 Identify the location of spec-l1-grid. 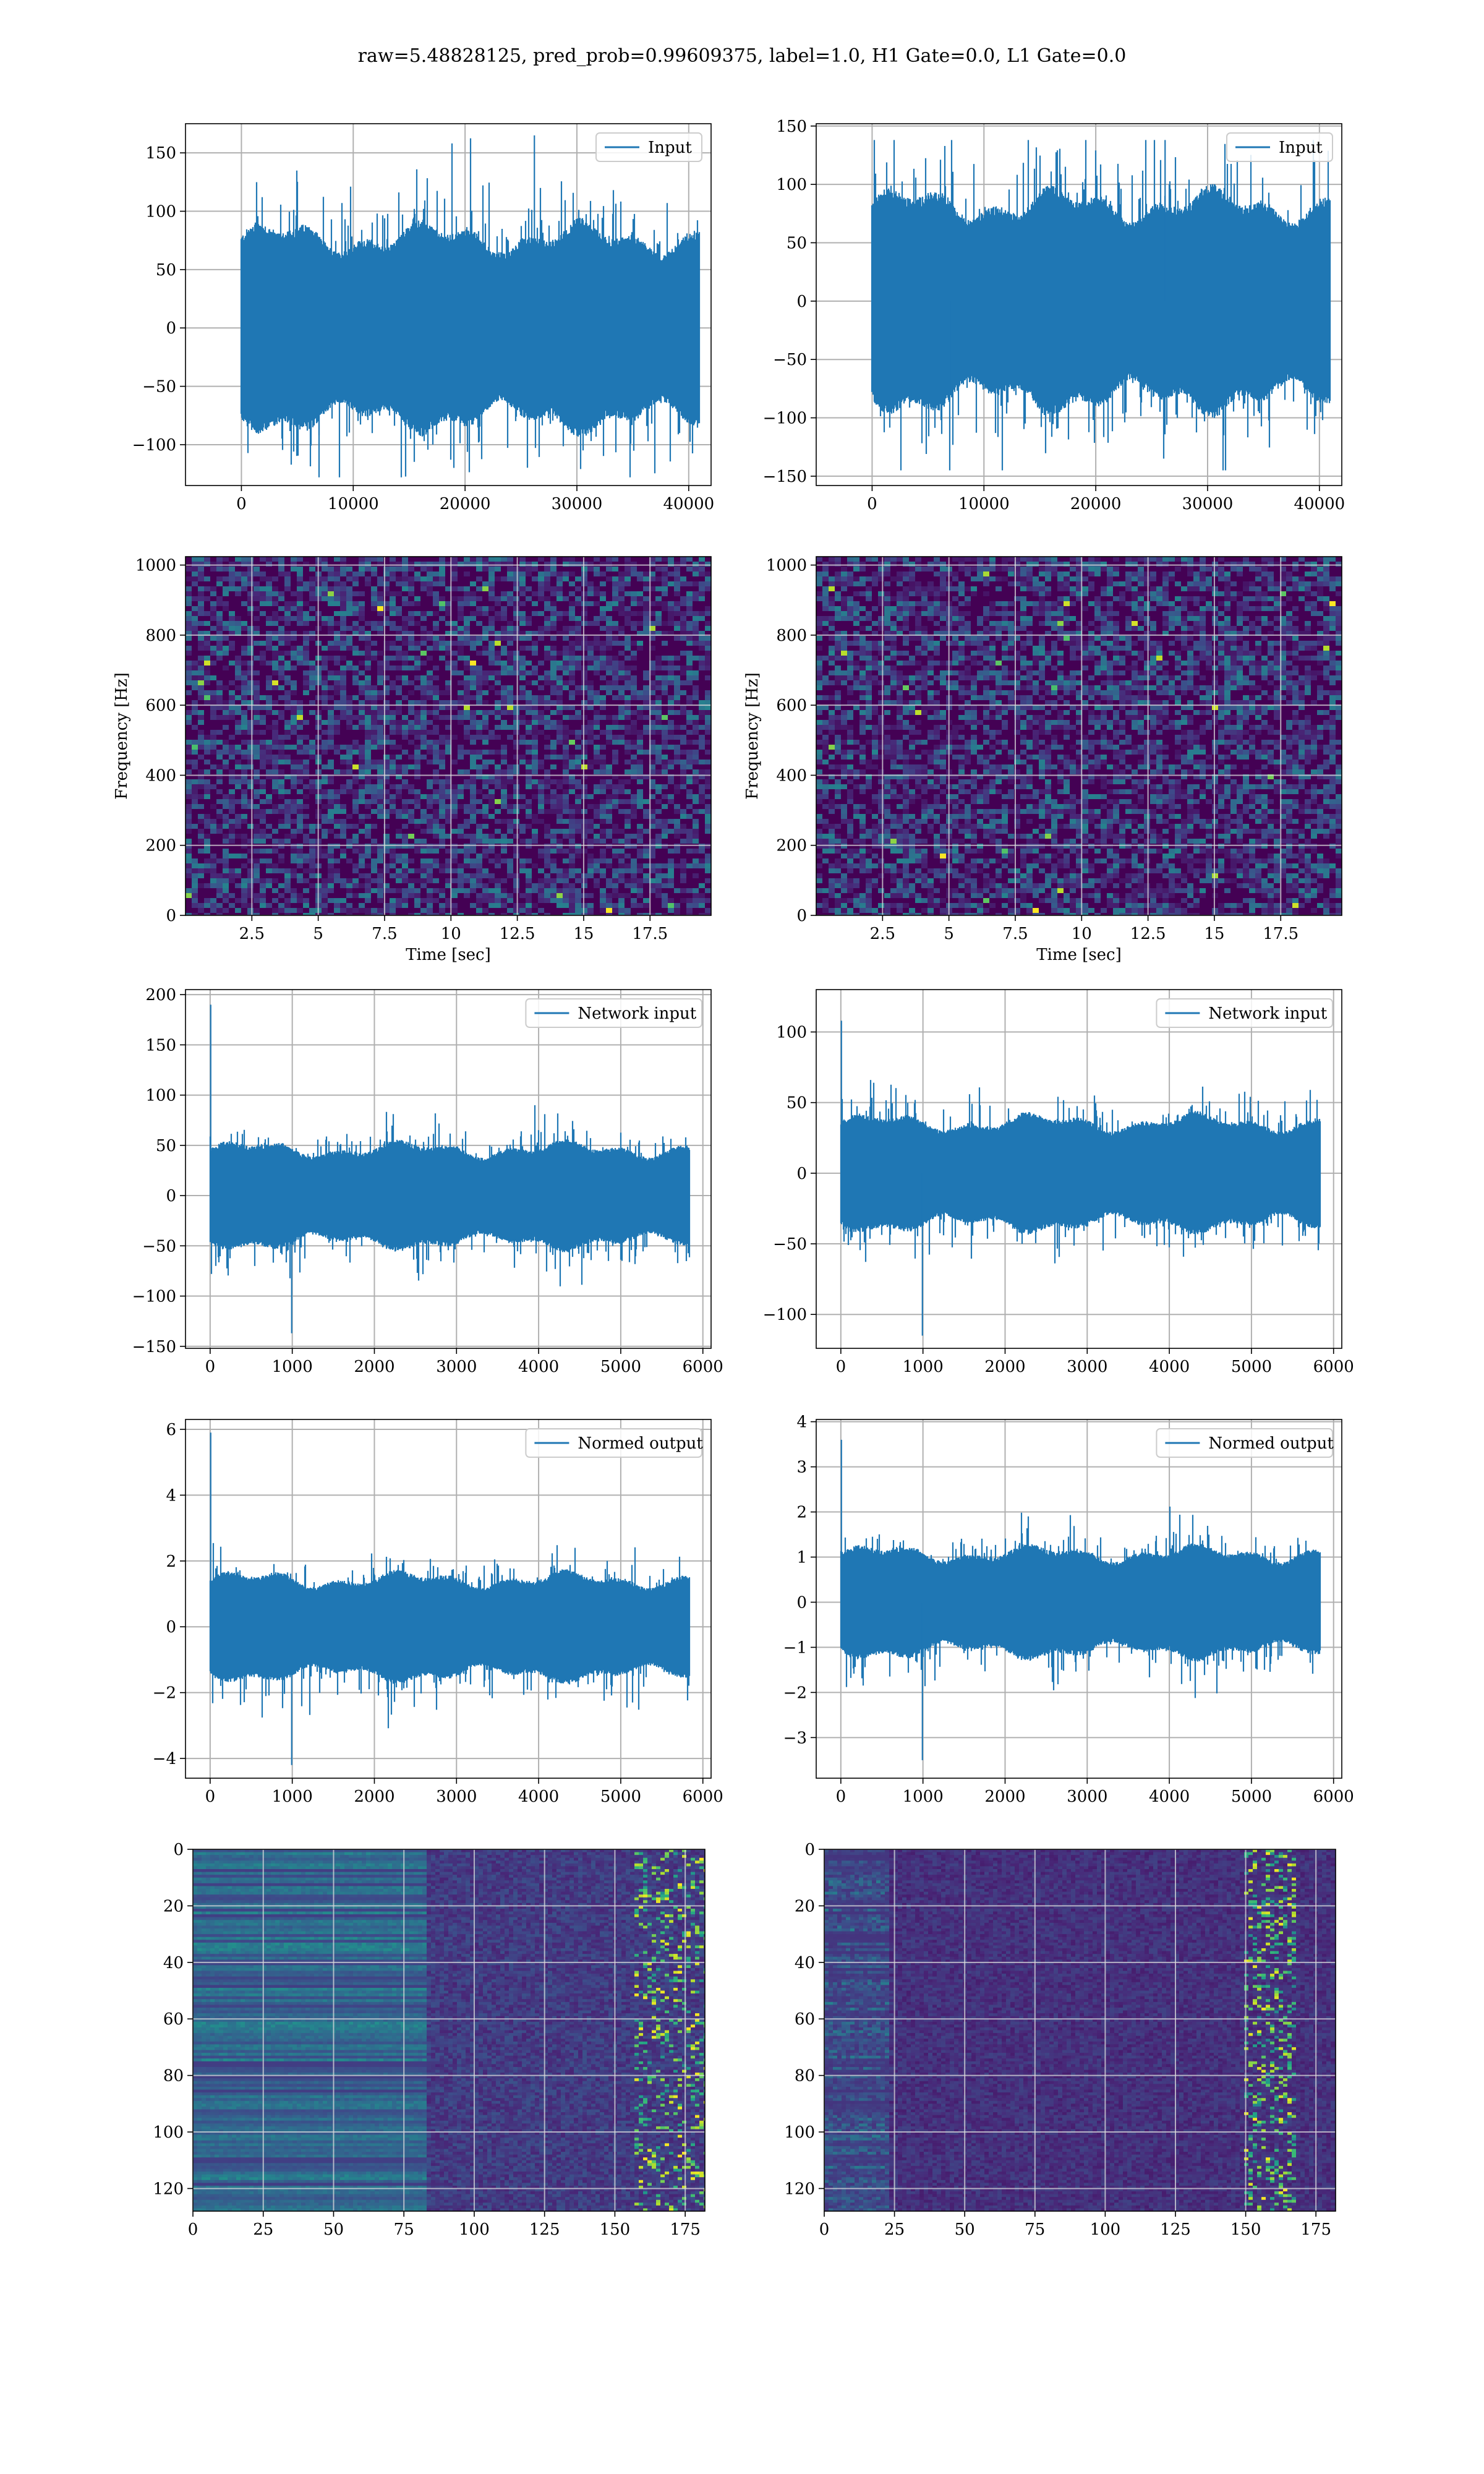
(1079, 736).